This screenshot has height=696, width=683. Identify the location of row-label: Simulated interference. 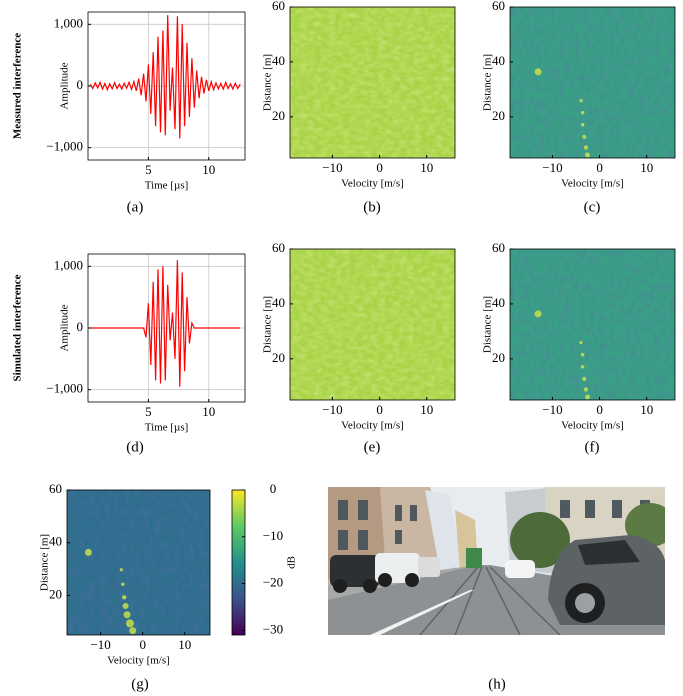
(18, 327).